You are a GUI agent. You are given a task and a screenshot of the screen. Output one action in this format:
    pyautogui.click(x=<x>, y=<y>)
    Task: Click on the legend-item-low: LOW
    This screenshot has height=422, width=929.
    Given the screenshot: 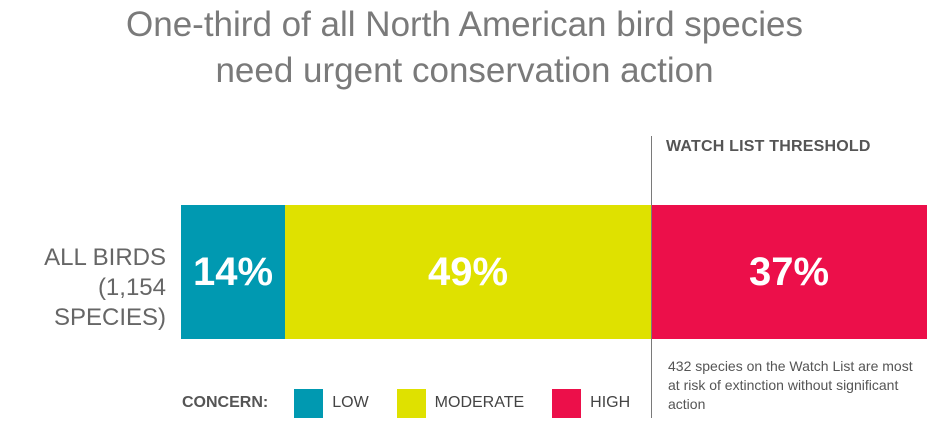 What is the action you would take?
    pyautogui.click(x=331, y=403)
    